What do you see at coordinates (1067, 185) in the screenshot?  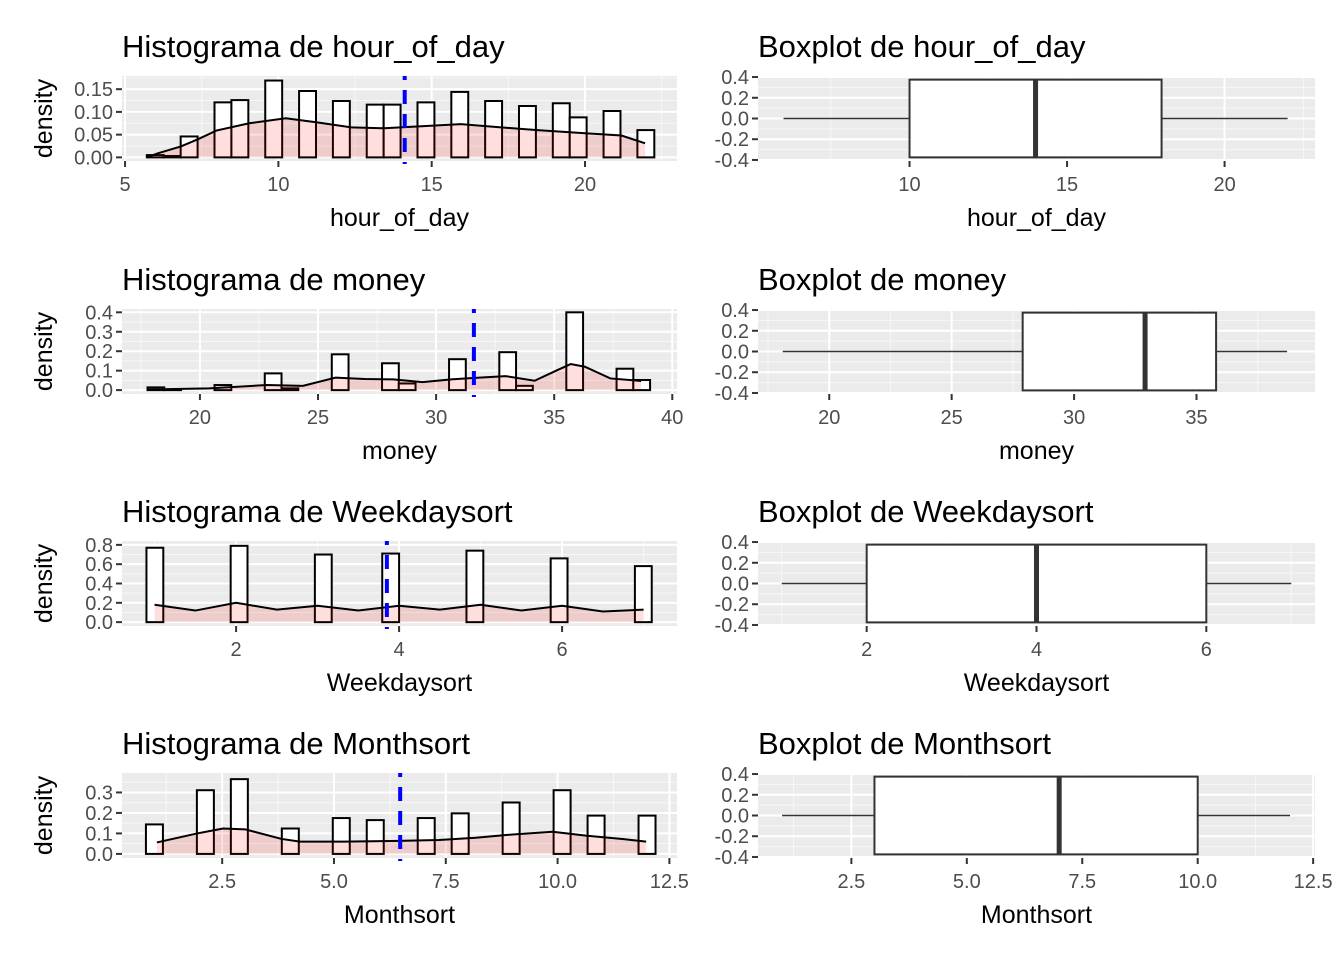 I see `x-tick-label: 15` at bounding box center [1067, 185].